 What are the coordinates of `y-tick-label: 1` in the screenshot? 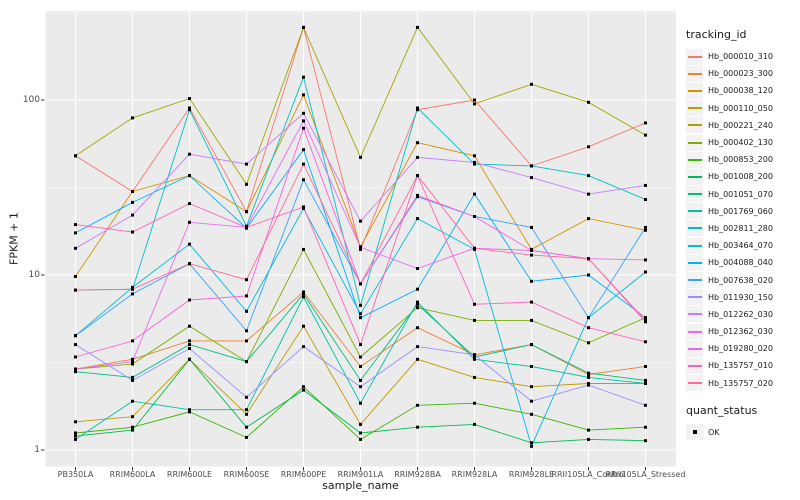 It's located at (37, 449).